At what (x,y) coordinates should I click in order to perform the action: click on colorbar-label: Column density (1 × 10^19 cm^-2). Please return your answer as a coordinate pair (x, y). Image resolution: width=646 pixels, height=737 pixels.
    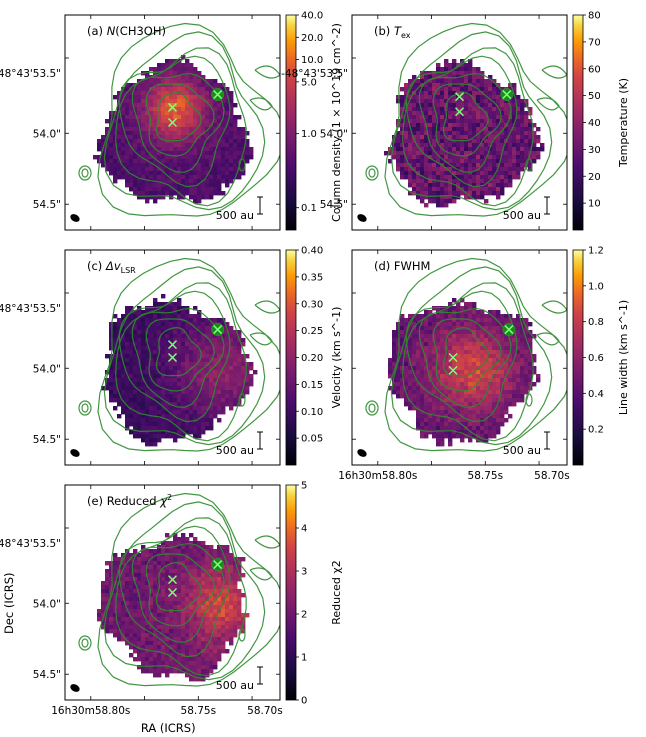
    Looking at the image, I should click on (336, 122).